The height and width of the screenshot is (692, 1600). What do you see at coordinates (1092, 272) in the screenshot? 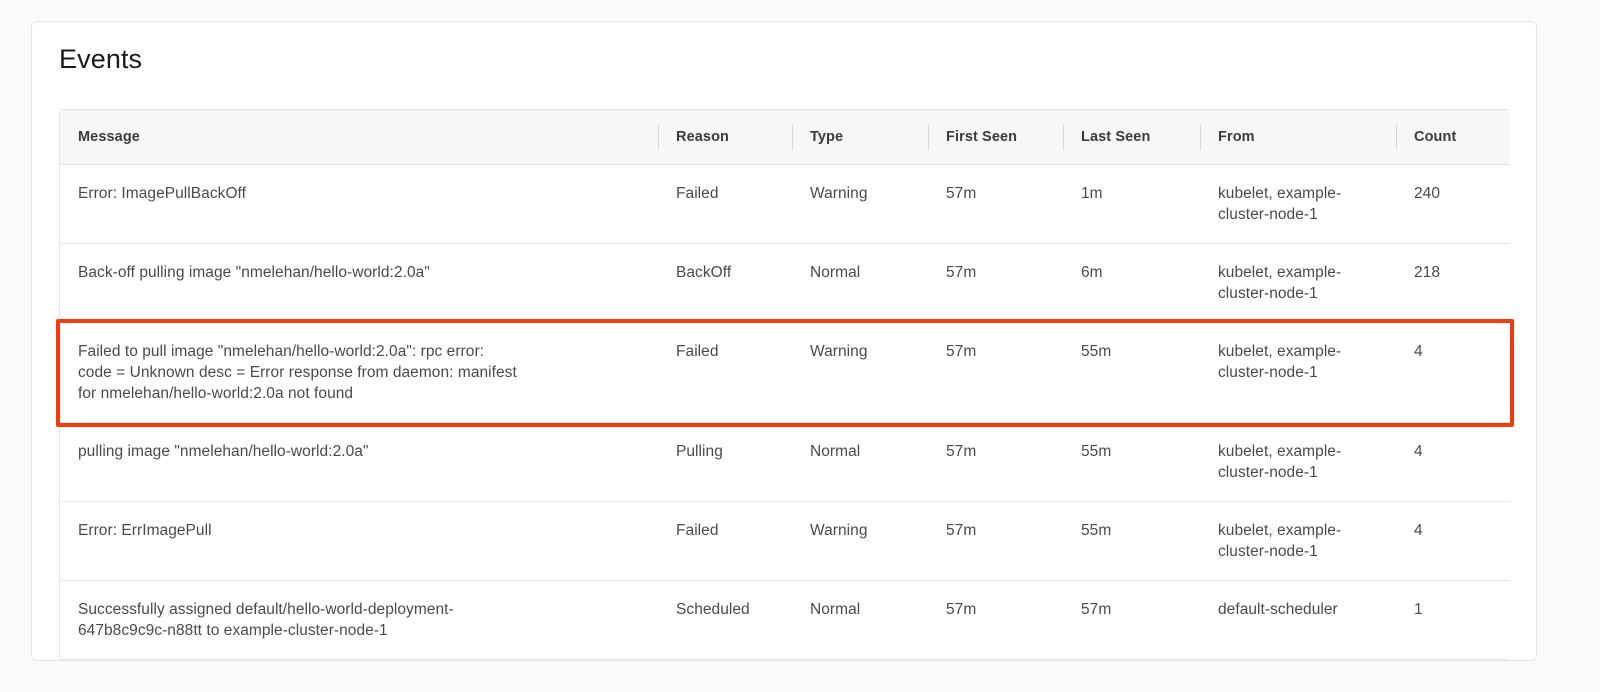
I see `cell-last-seen-line: 6m` at bounding box center [1092, 272].